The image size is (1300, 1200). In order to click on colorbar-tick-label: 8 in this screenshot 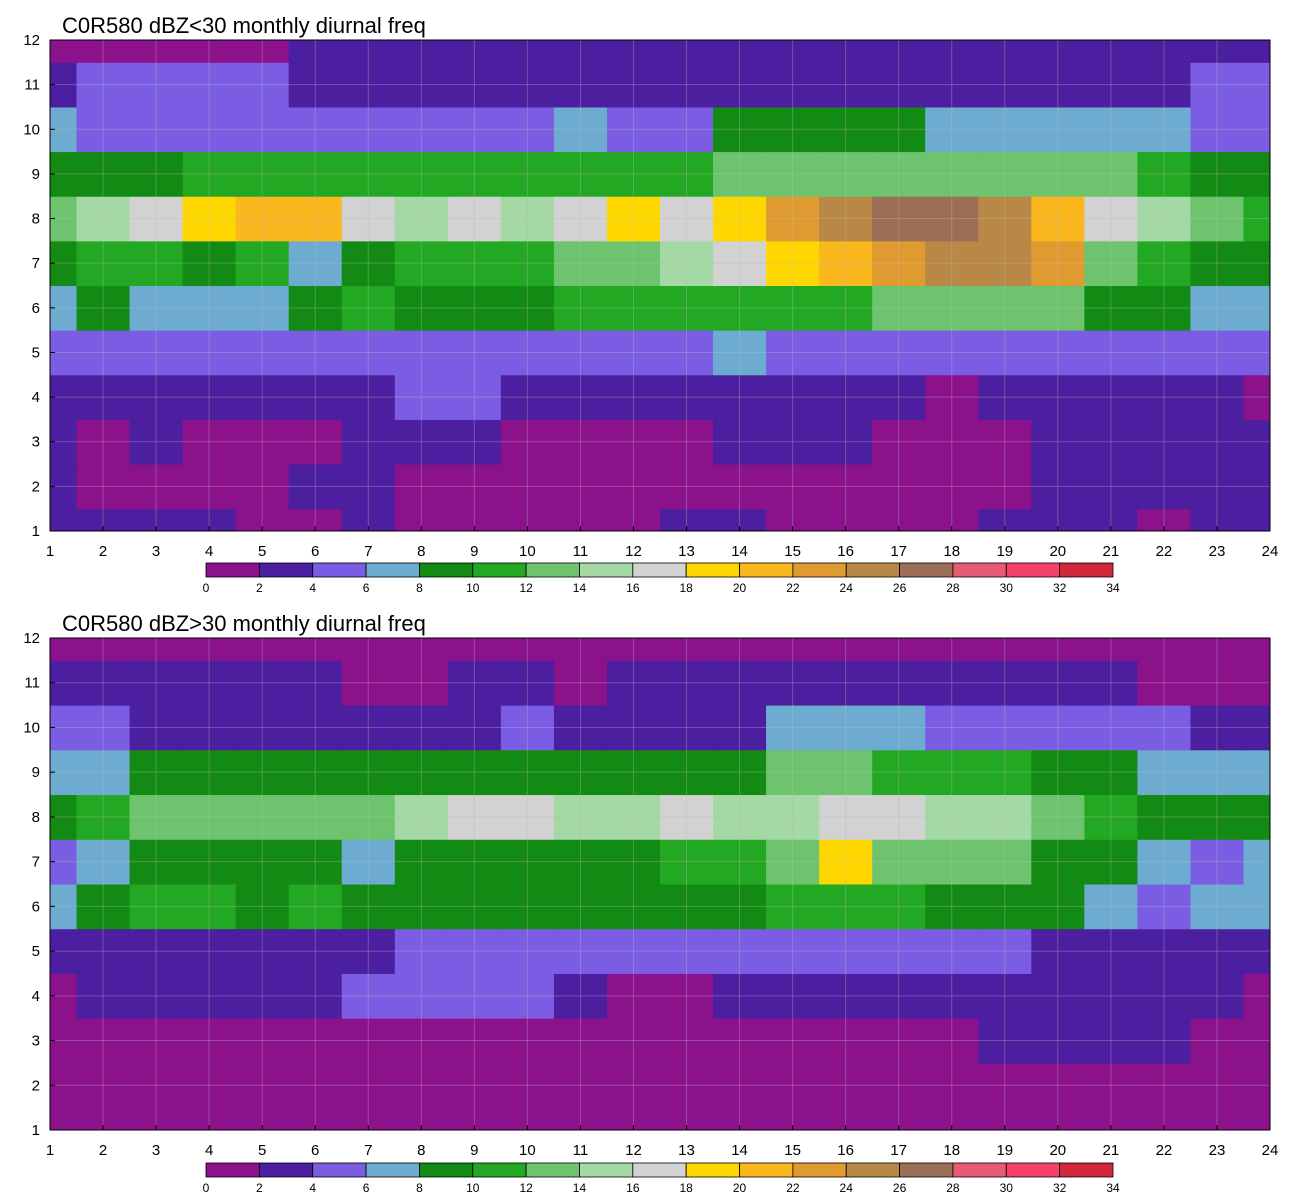, I will do `click(419, 588)`.